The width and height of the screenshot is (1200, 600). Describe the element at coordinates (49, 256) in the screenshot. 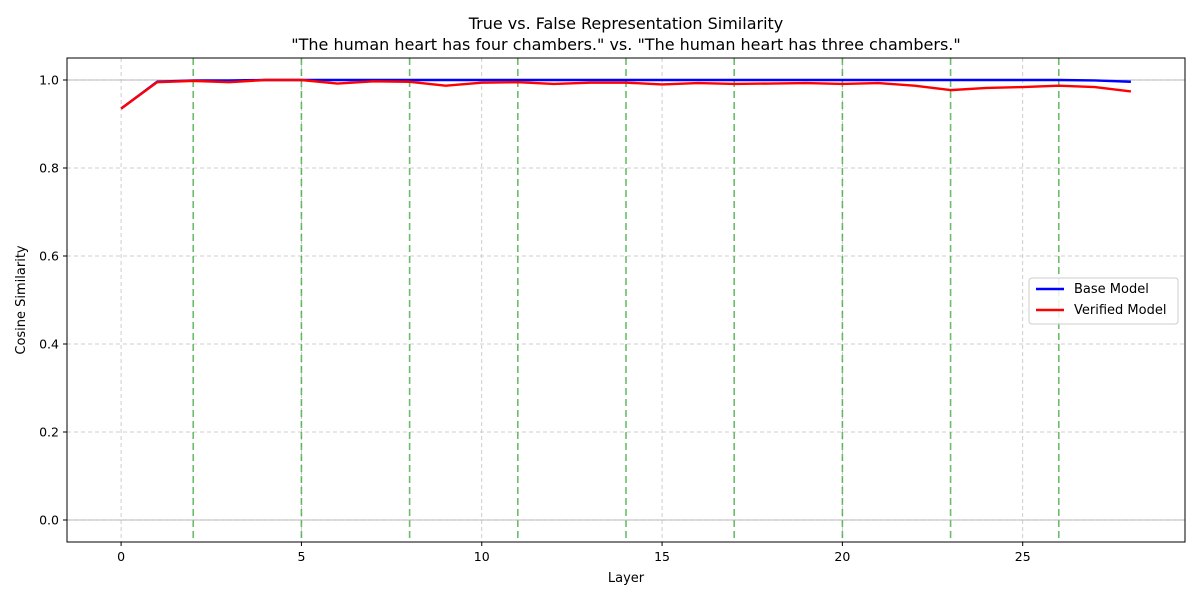

I see `y-tick-label: 0.6` at that location.